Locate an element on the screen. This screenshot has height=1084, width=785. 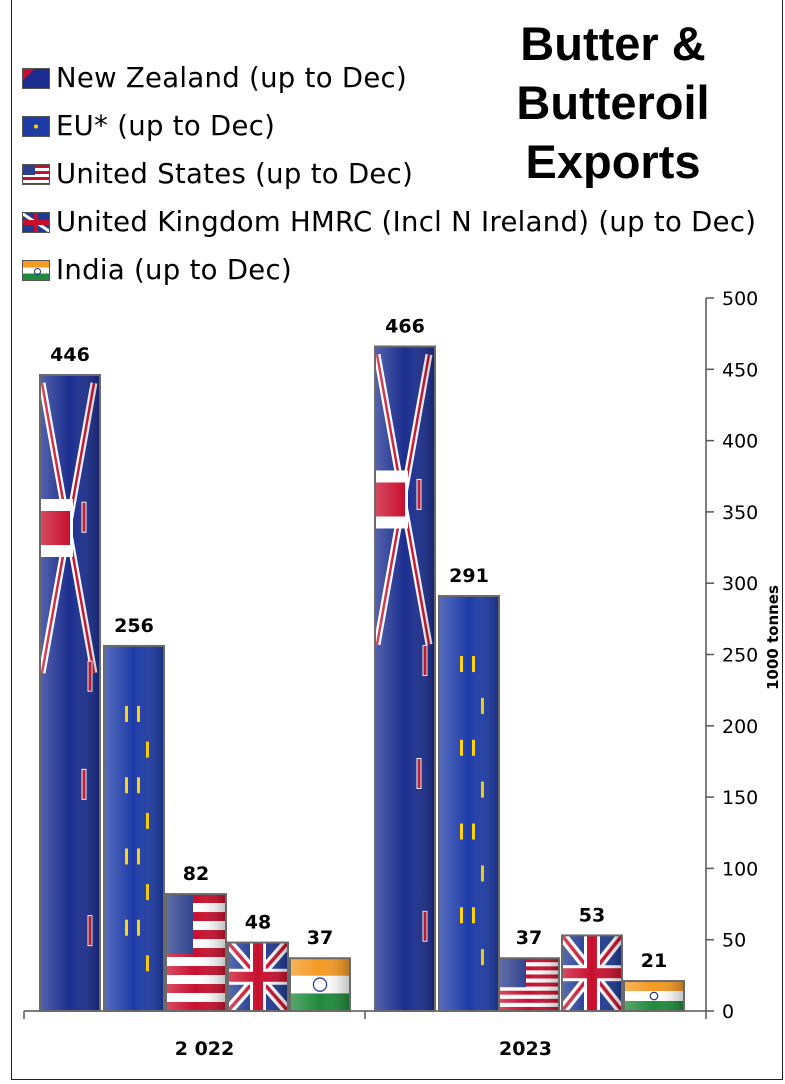
y-tick-label: 450 is located at coordinates (740, 370).